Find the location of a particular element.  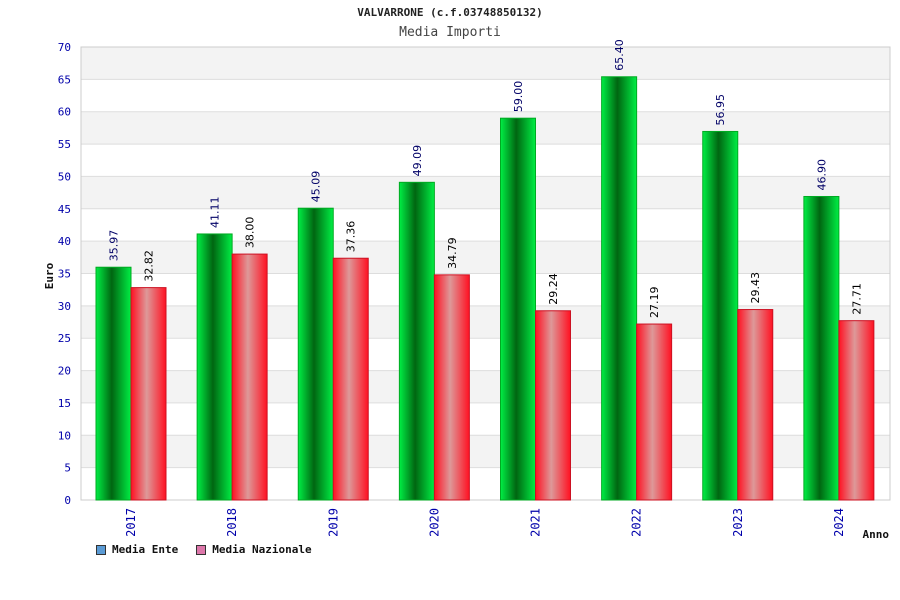

legend-label-media-nazionale: Media Nazionale is located at coordinates (262, 549).